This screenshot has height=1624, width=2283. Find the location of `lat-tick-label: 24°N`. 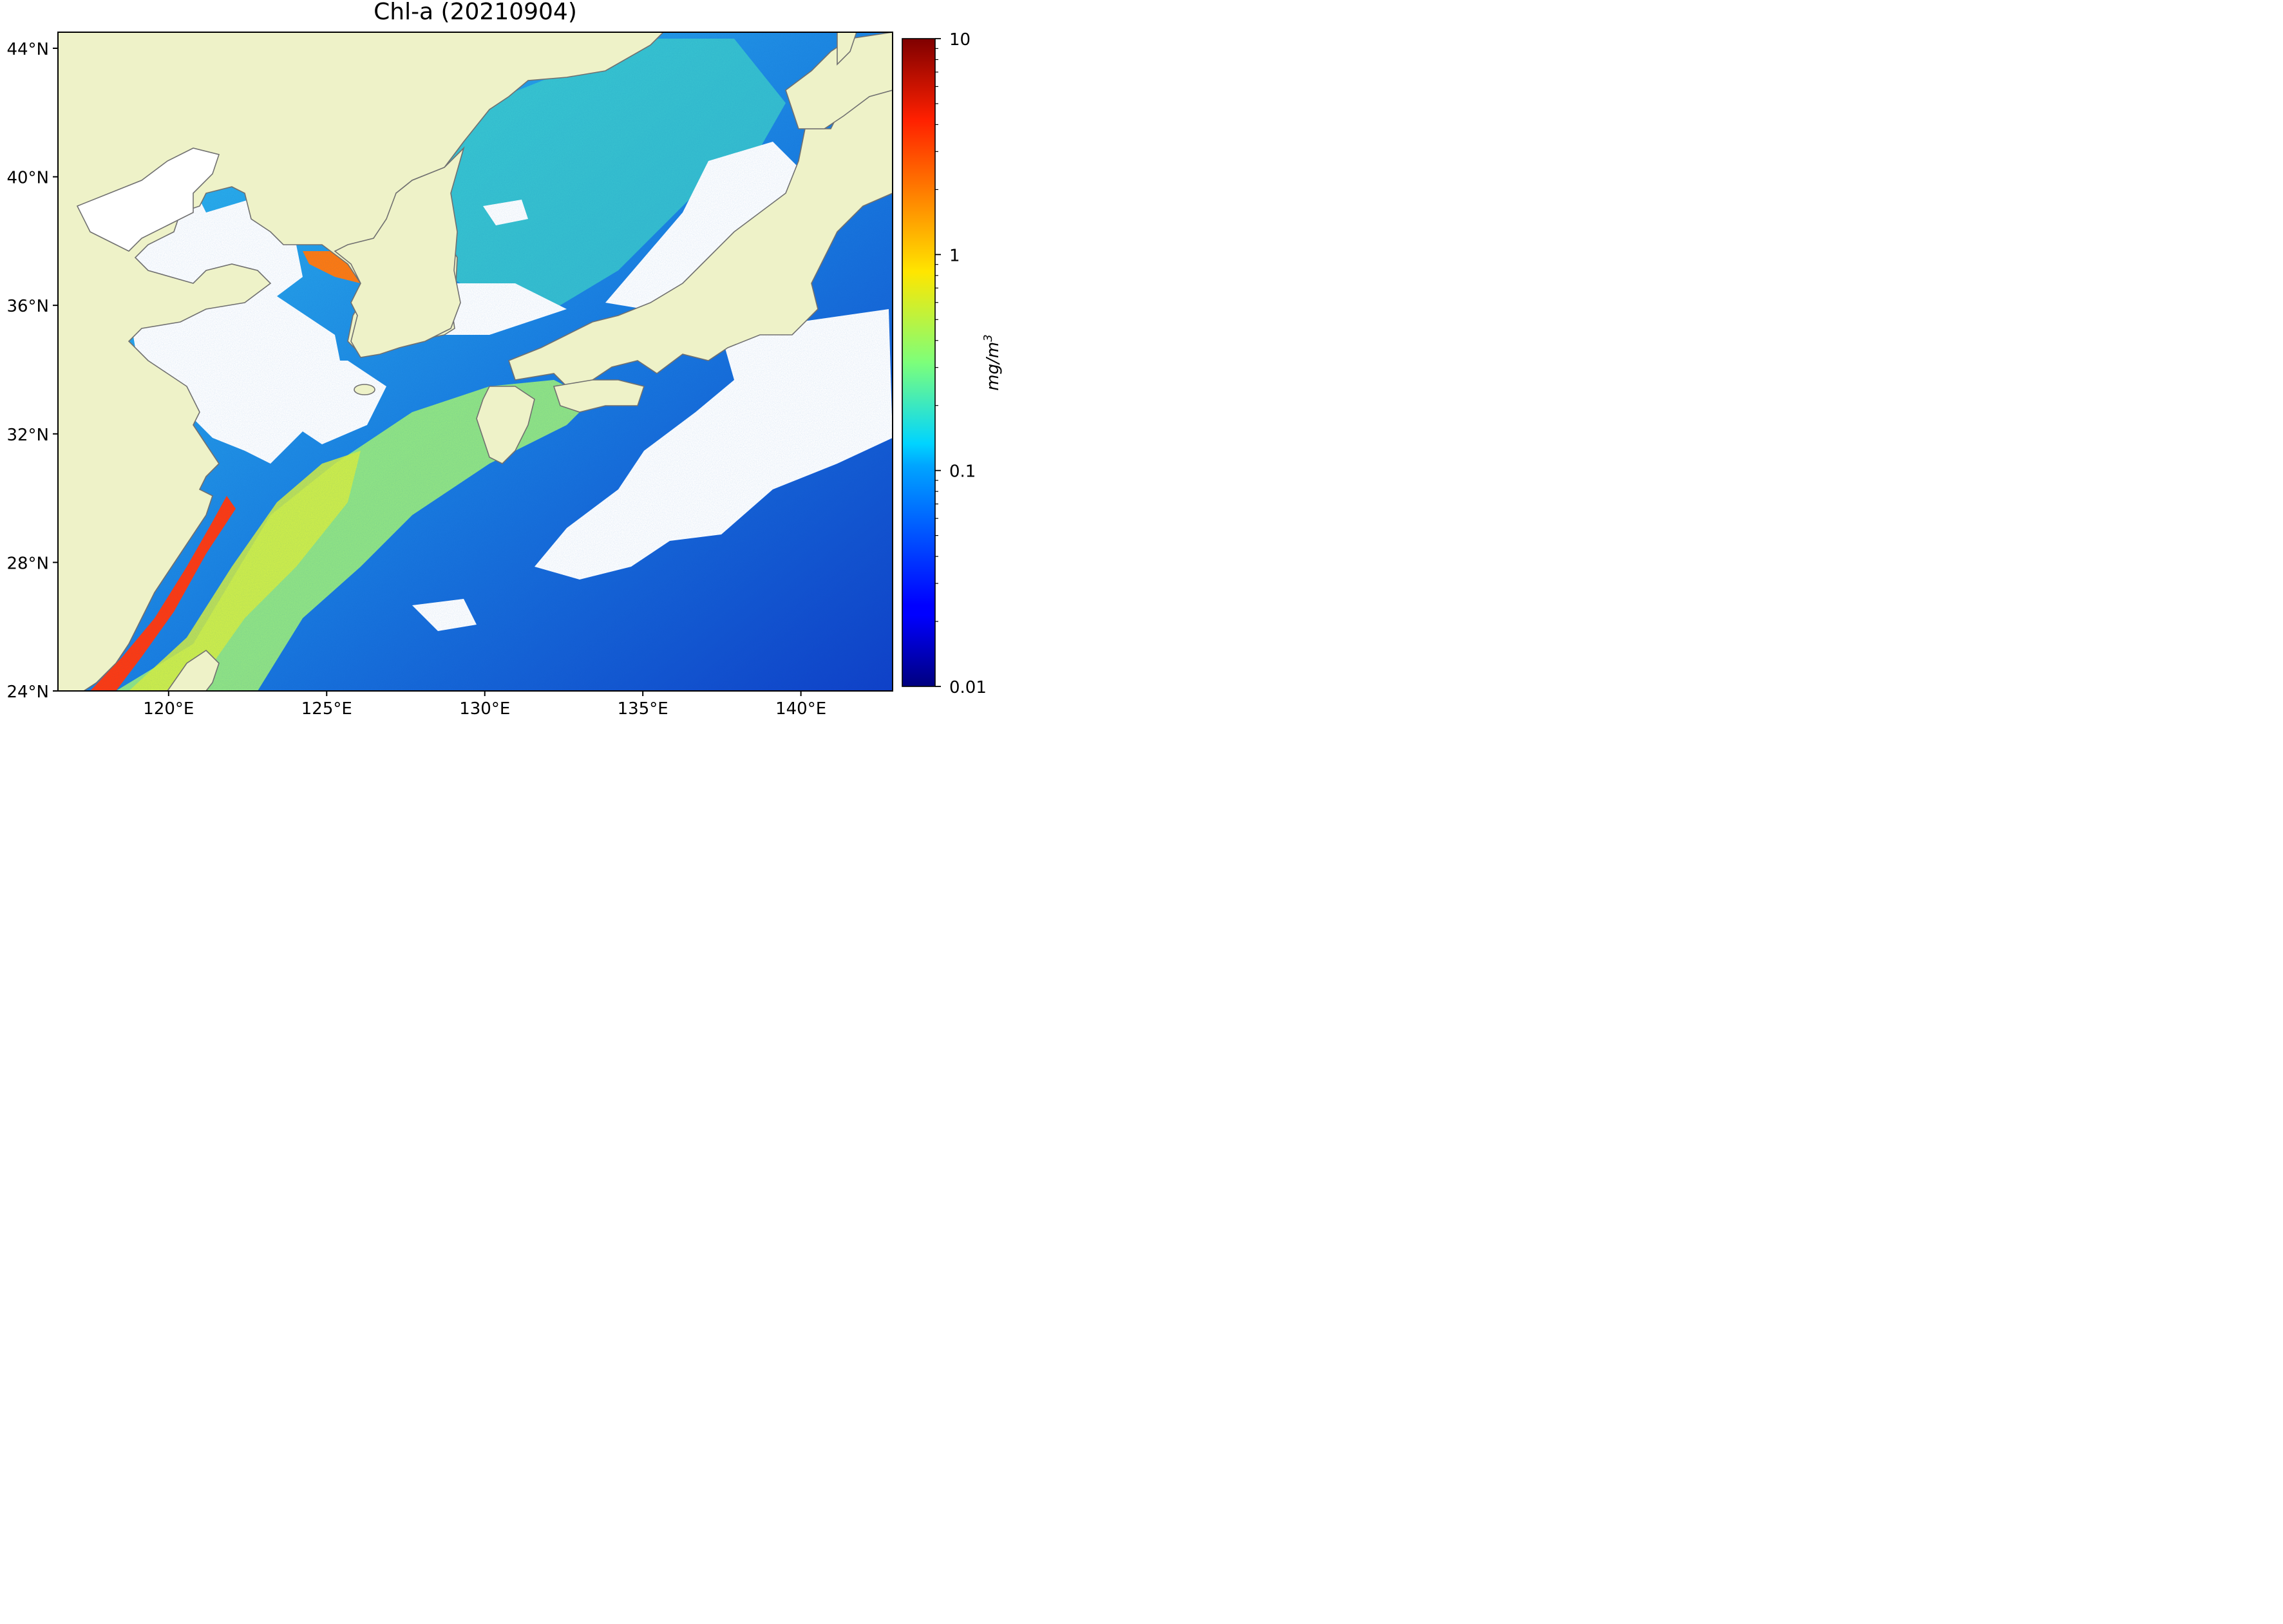

lat-tick-label: 24°N is located at coordinates (27, 692).